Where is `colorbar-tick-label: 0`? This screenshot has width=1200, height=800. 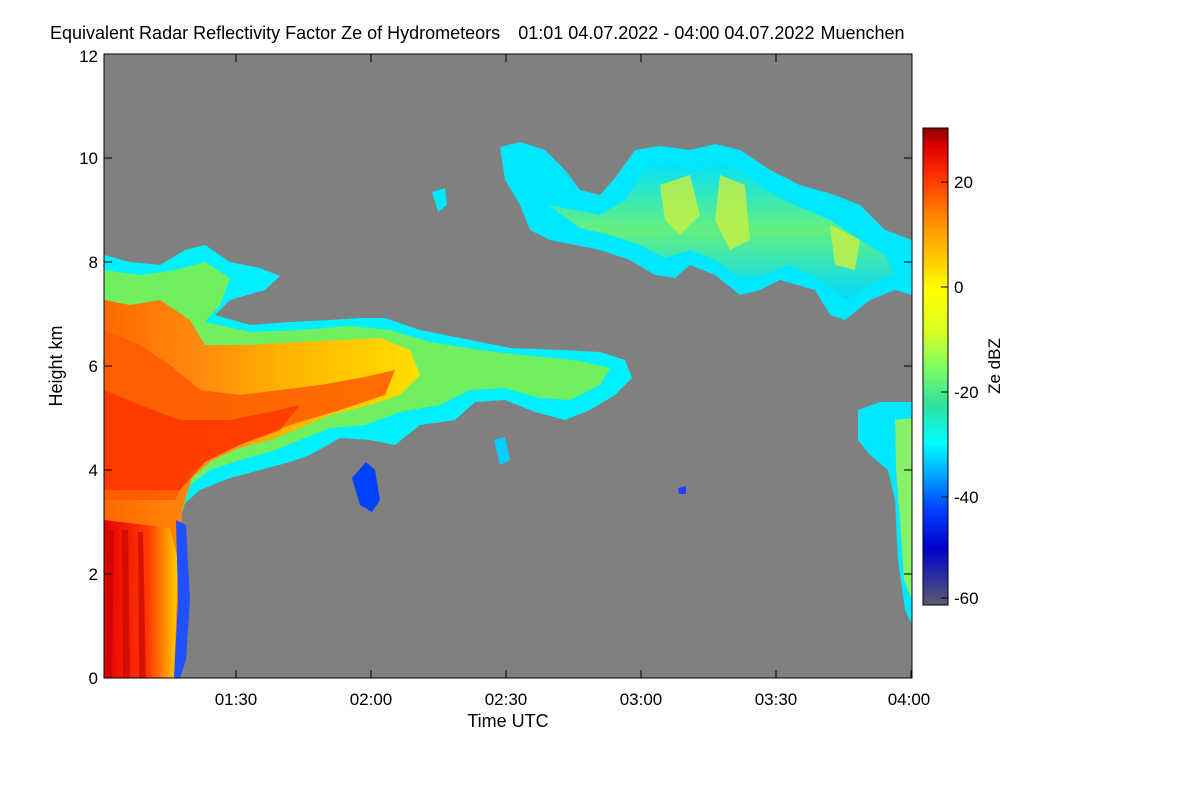
colorbar-tick-label: 0 is located at coordinates (958, 287).